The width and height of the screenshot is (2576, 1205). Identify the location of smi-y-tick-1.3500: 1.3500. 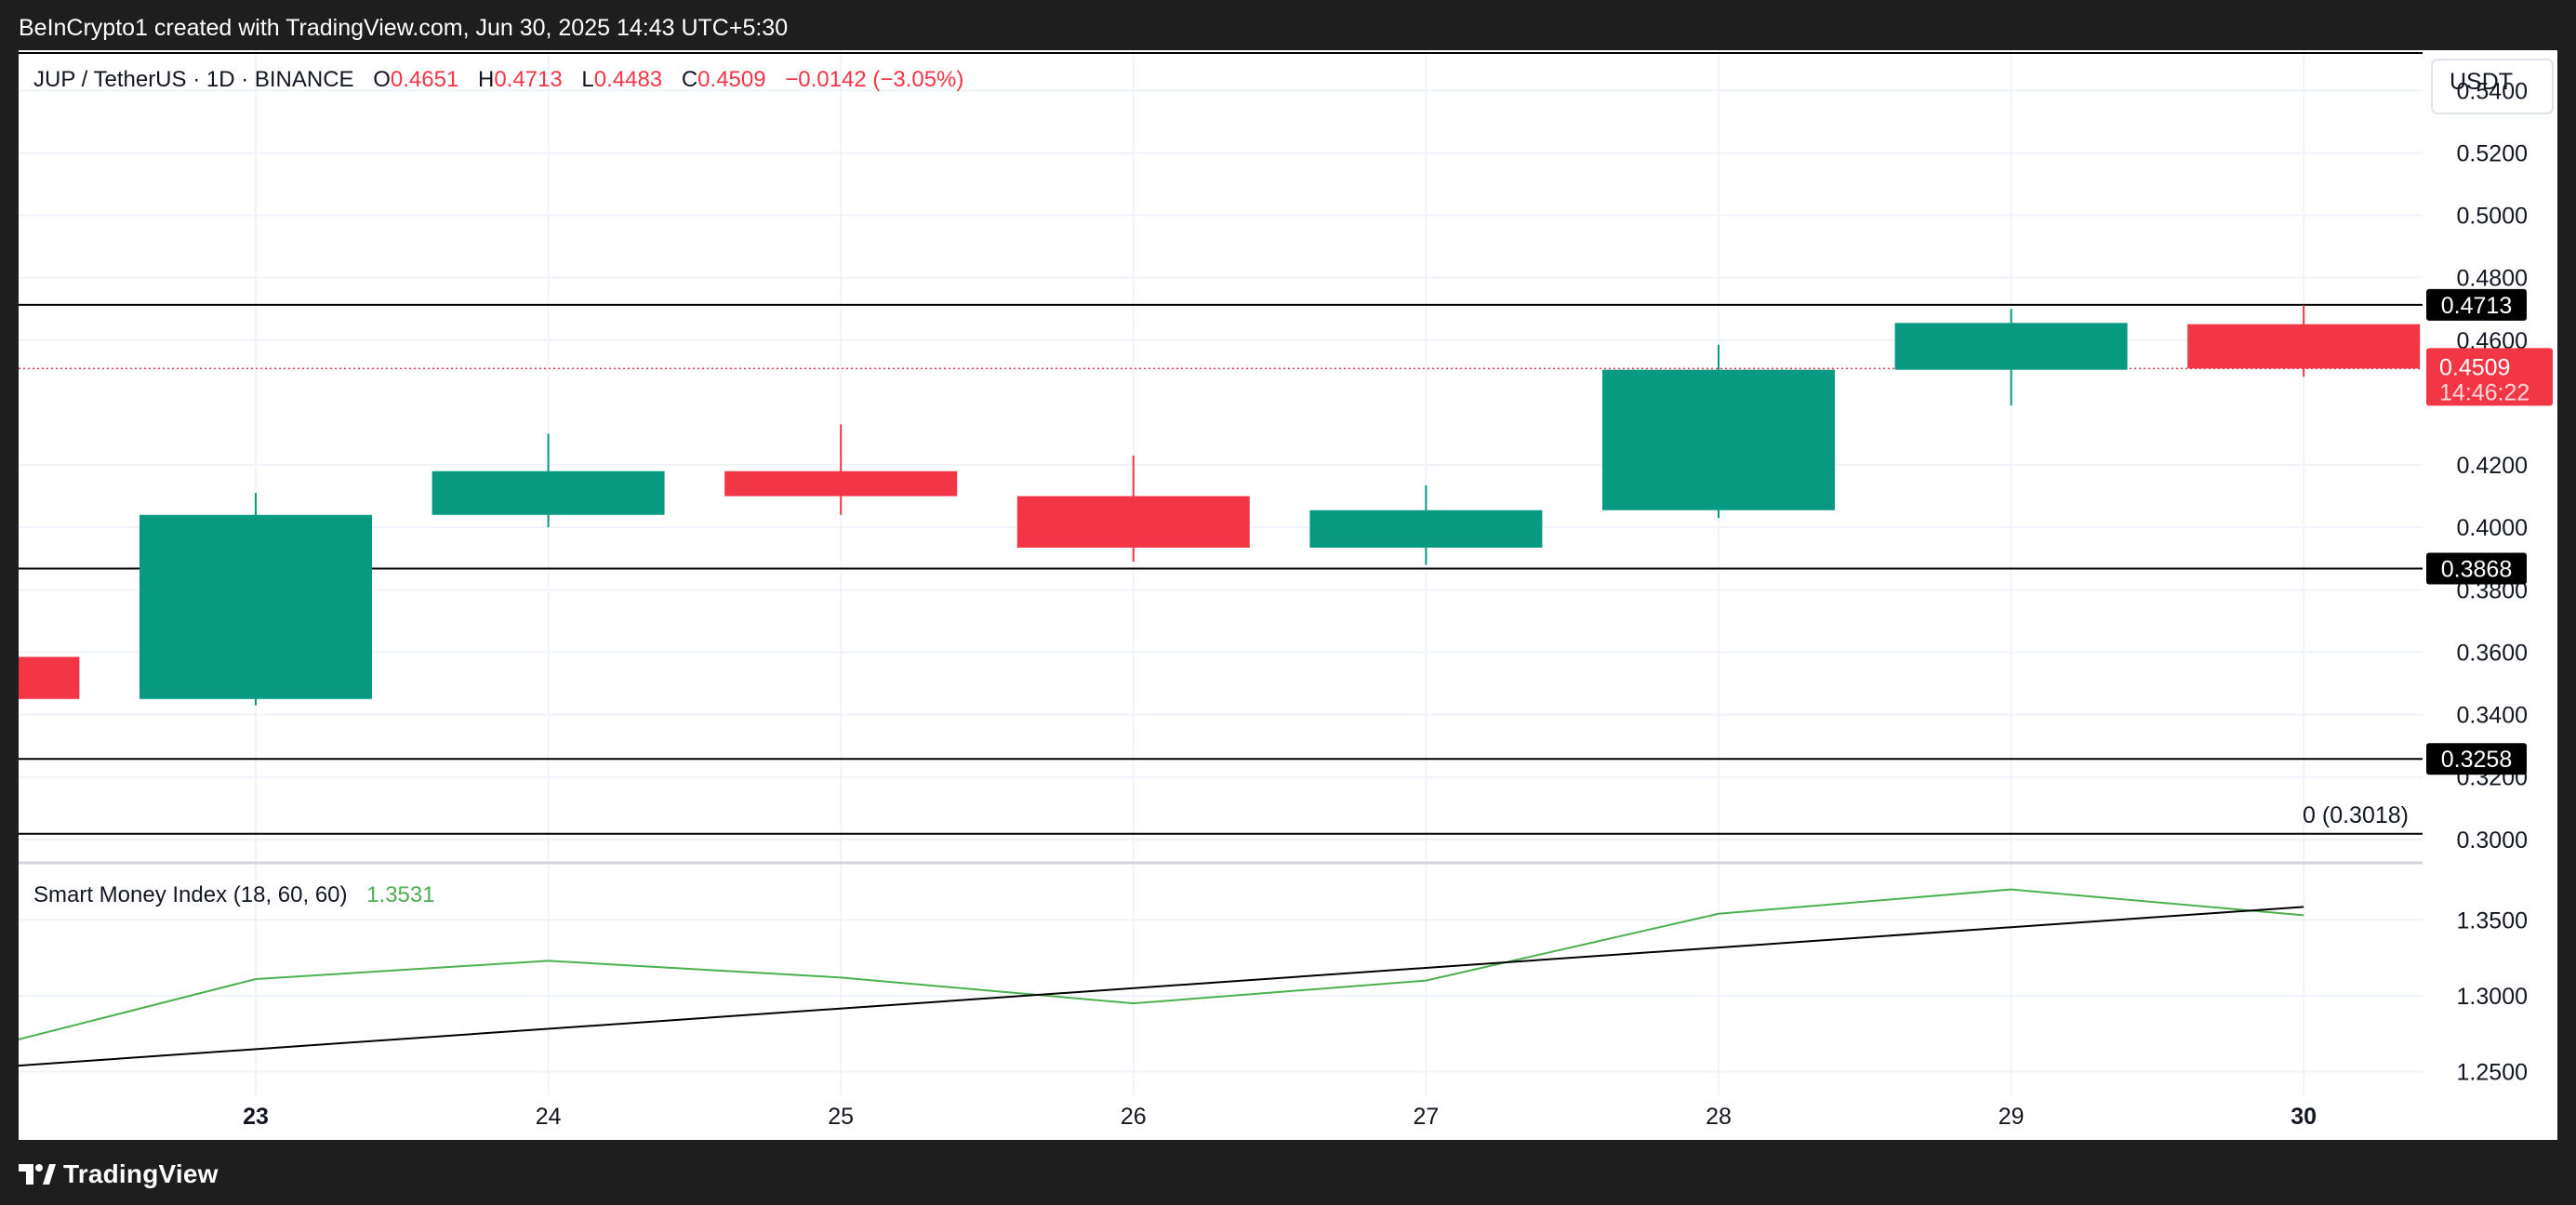
(2492, 920).